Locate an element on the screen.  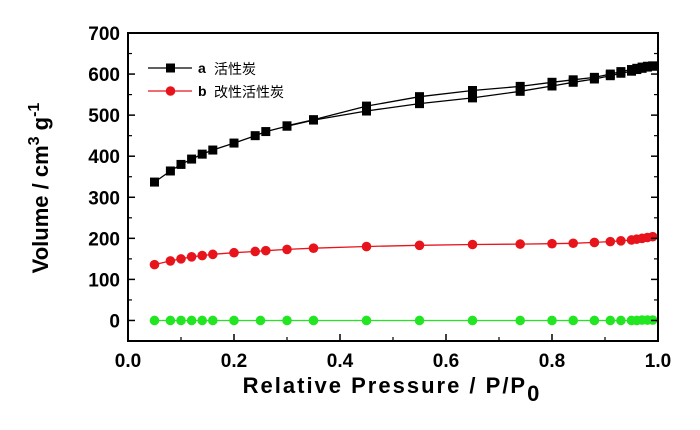
y-tick-label: 200 is located at coordinates (104, 239).